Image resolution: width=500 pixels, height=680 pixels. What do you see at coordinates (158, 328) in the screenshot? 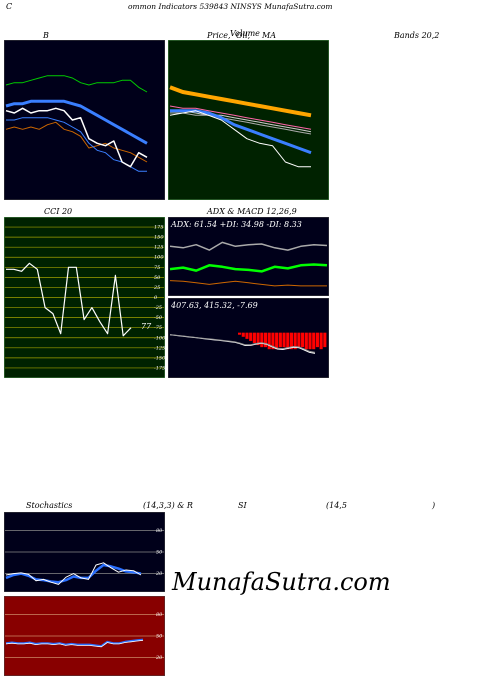
I see `cci-tick-label: -75` at bounding box center [158, 328].